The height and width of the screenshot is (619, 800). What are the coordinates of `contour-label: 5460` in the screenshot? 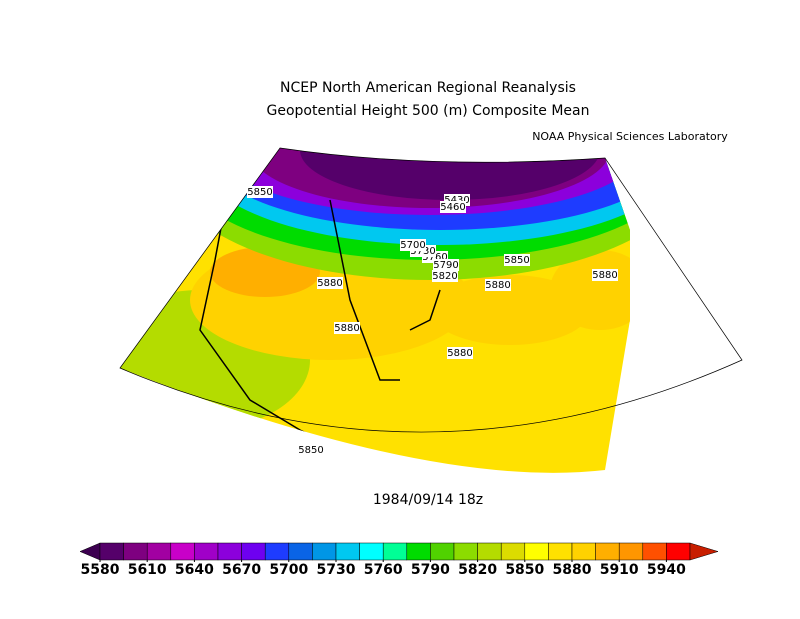 It's located at (452, 207).